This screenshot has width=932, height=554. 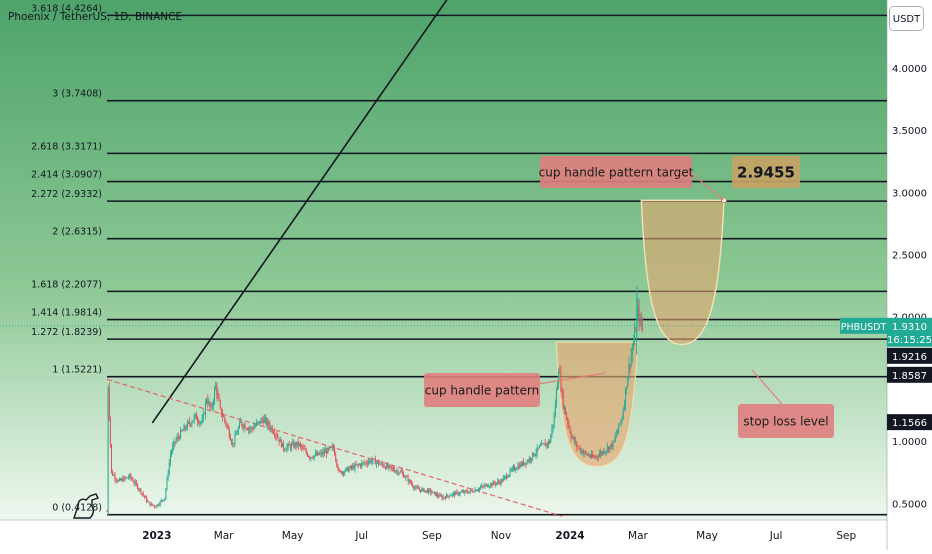 I want to click on annotation-cup-pattern-box, so click(x=482, y=390).